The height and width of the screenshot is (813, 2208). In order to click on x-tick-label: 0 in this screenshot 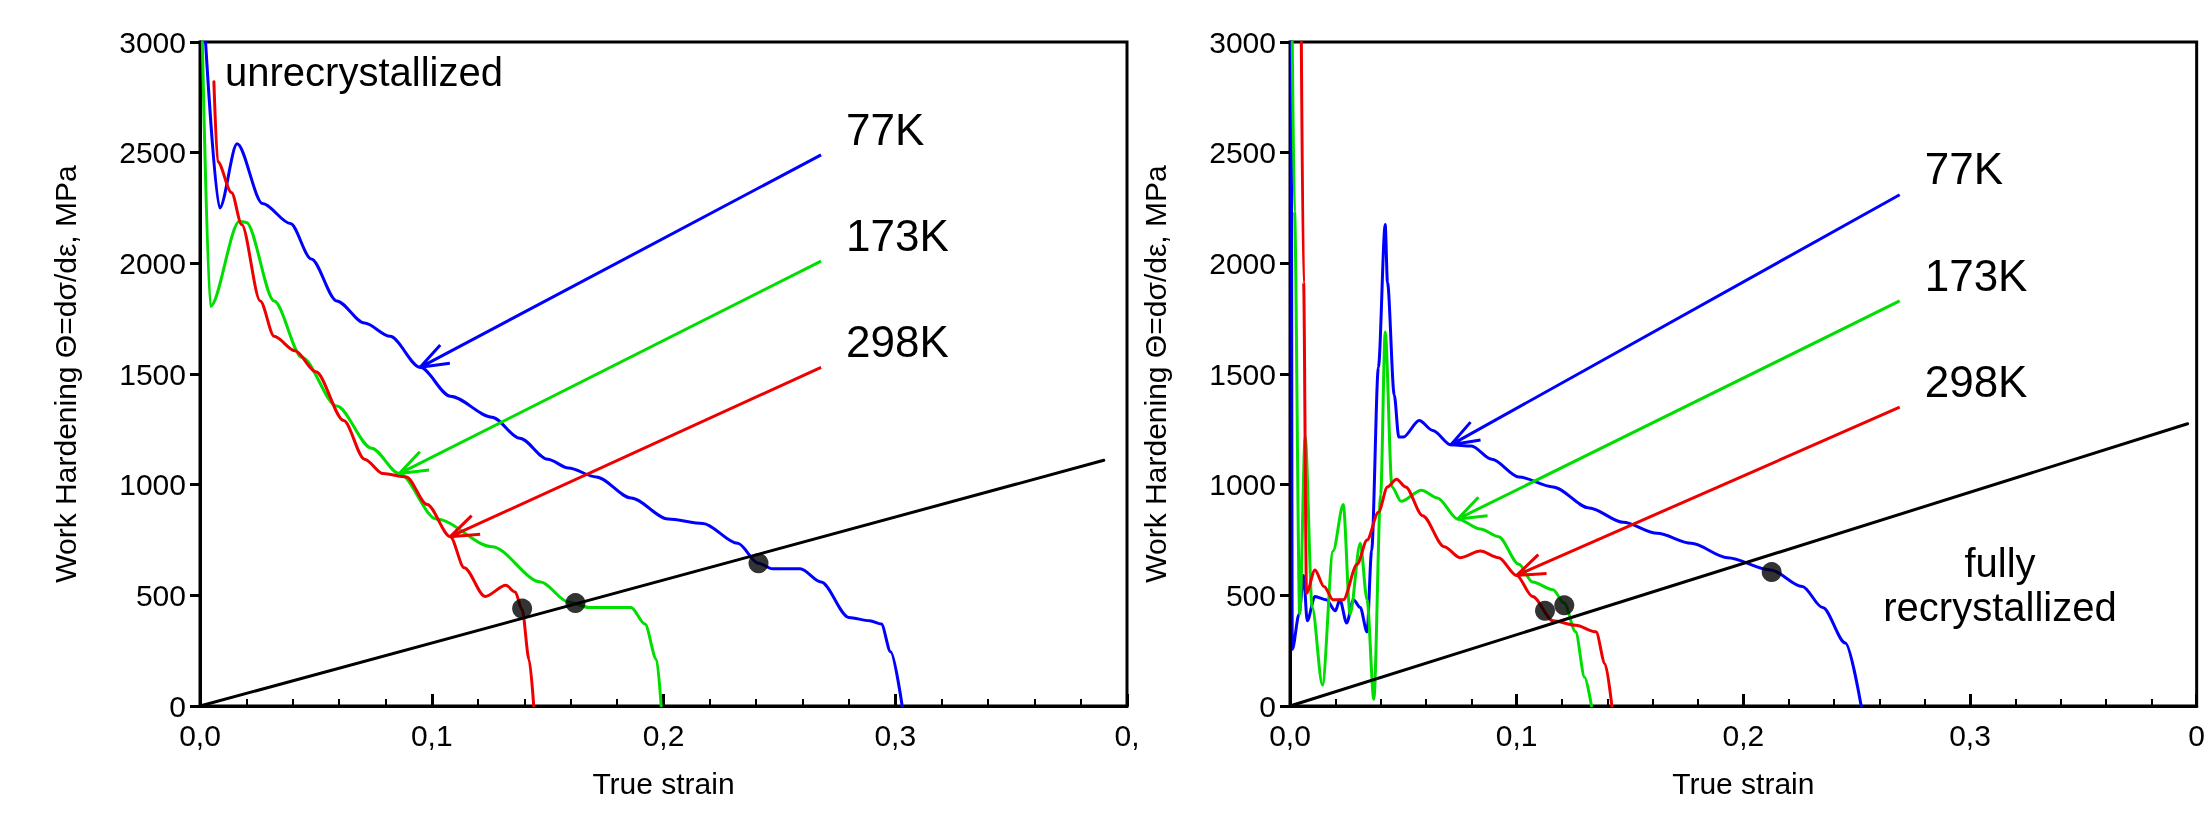, I will do `click(2196, 735)`.